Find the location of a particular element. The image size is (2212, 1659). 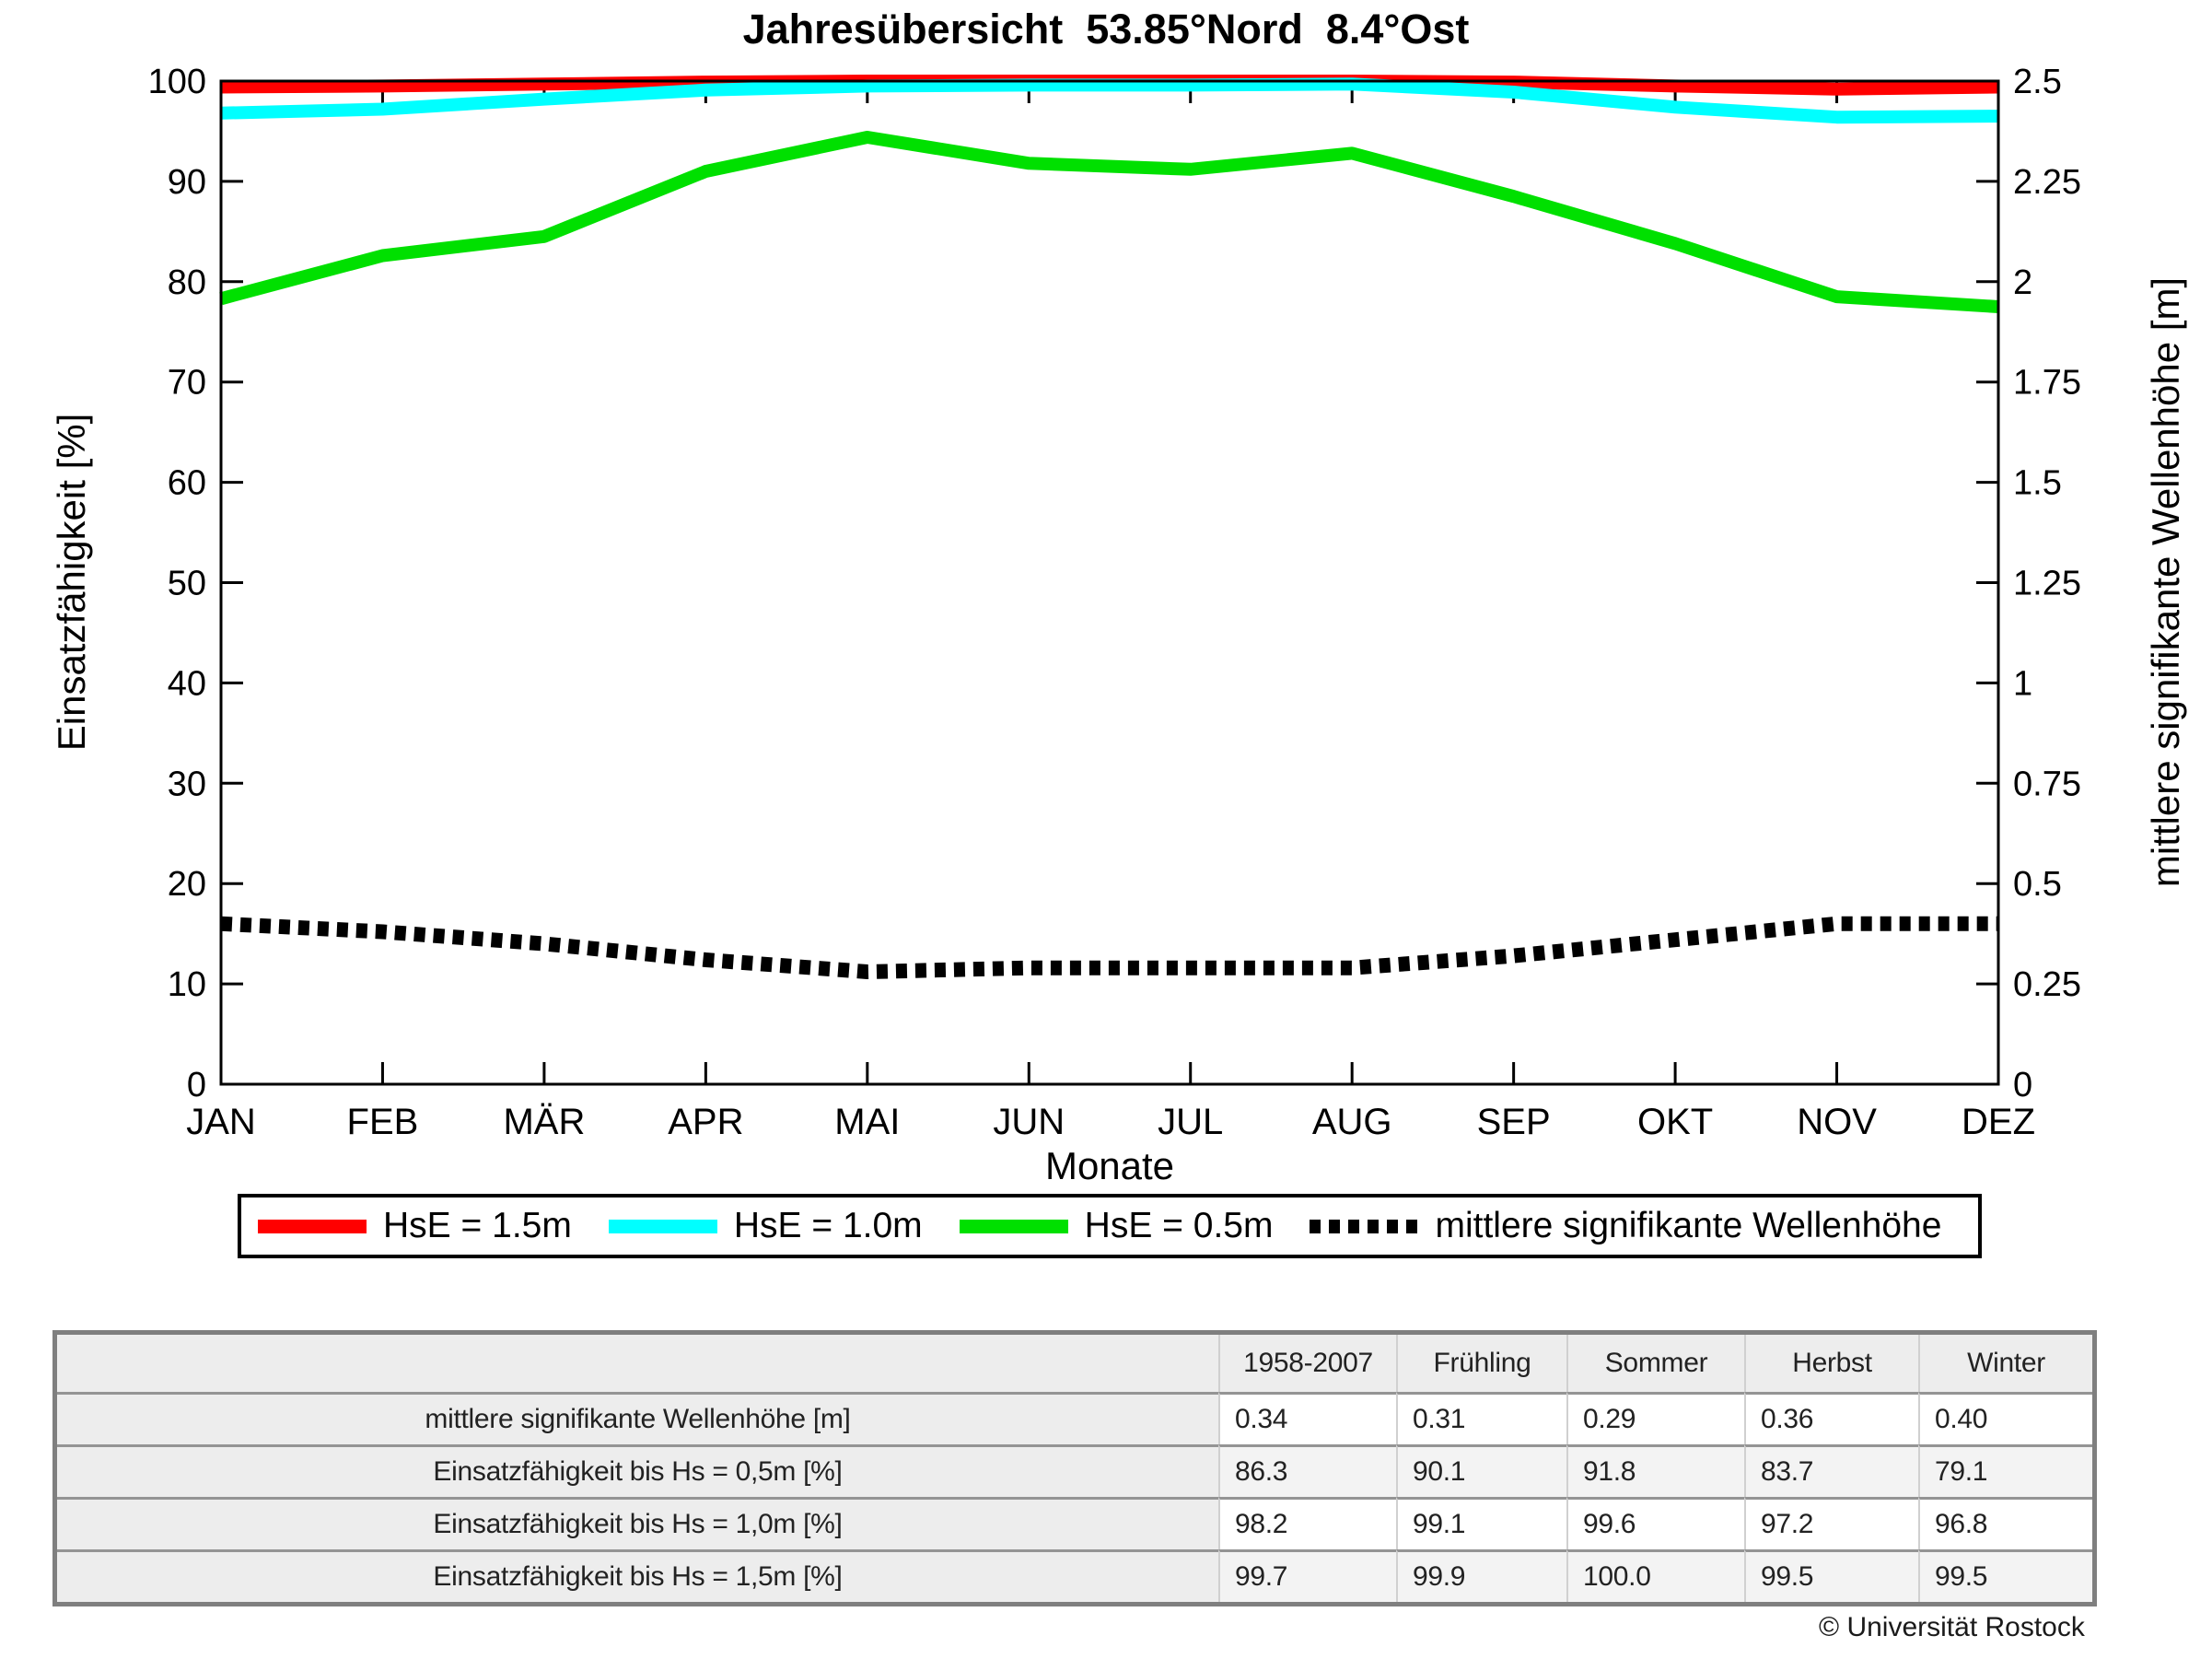

right-axis-tick-label: 2.25 is located at coordinates (2047, 182).